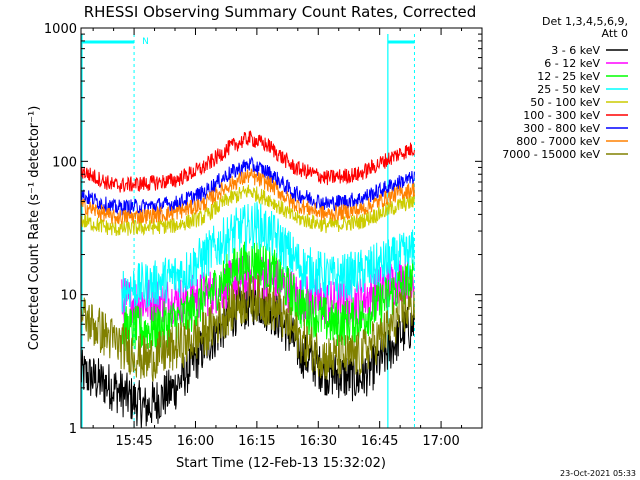 The width and height of the screenshot is (640, 480). I want to click on legend-label: 800 - 7000 keV, so click(558, 141).